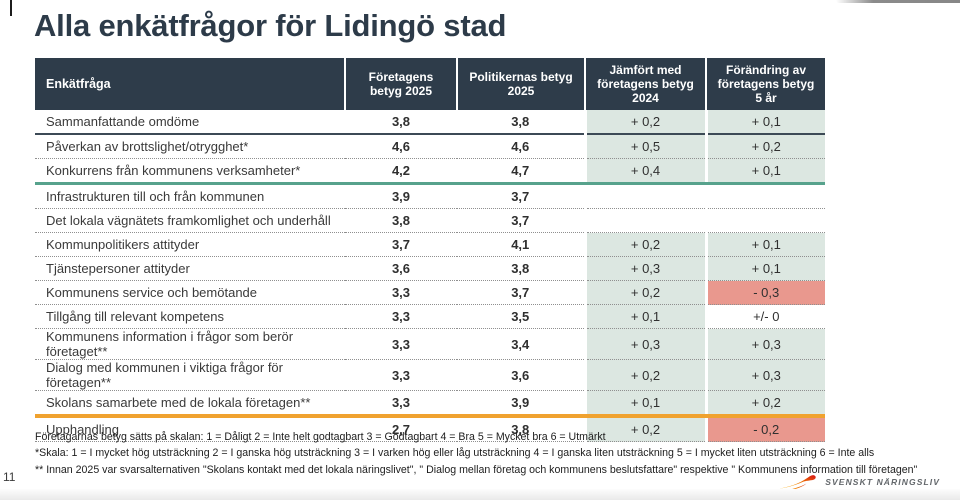  I want to click on change-5yr-cell: - 0,2, so click(764, 429).